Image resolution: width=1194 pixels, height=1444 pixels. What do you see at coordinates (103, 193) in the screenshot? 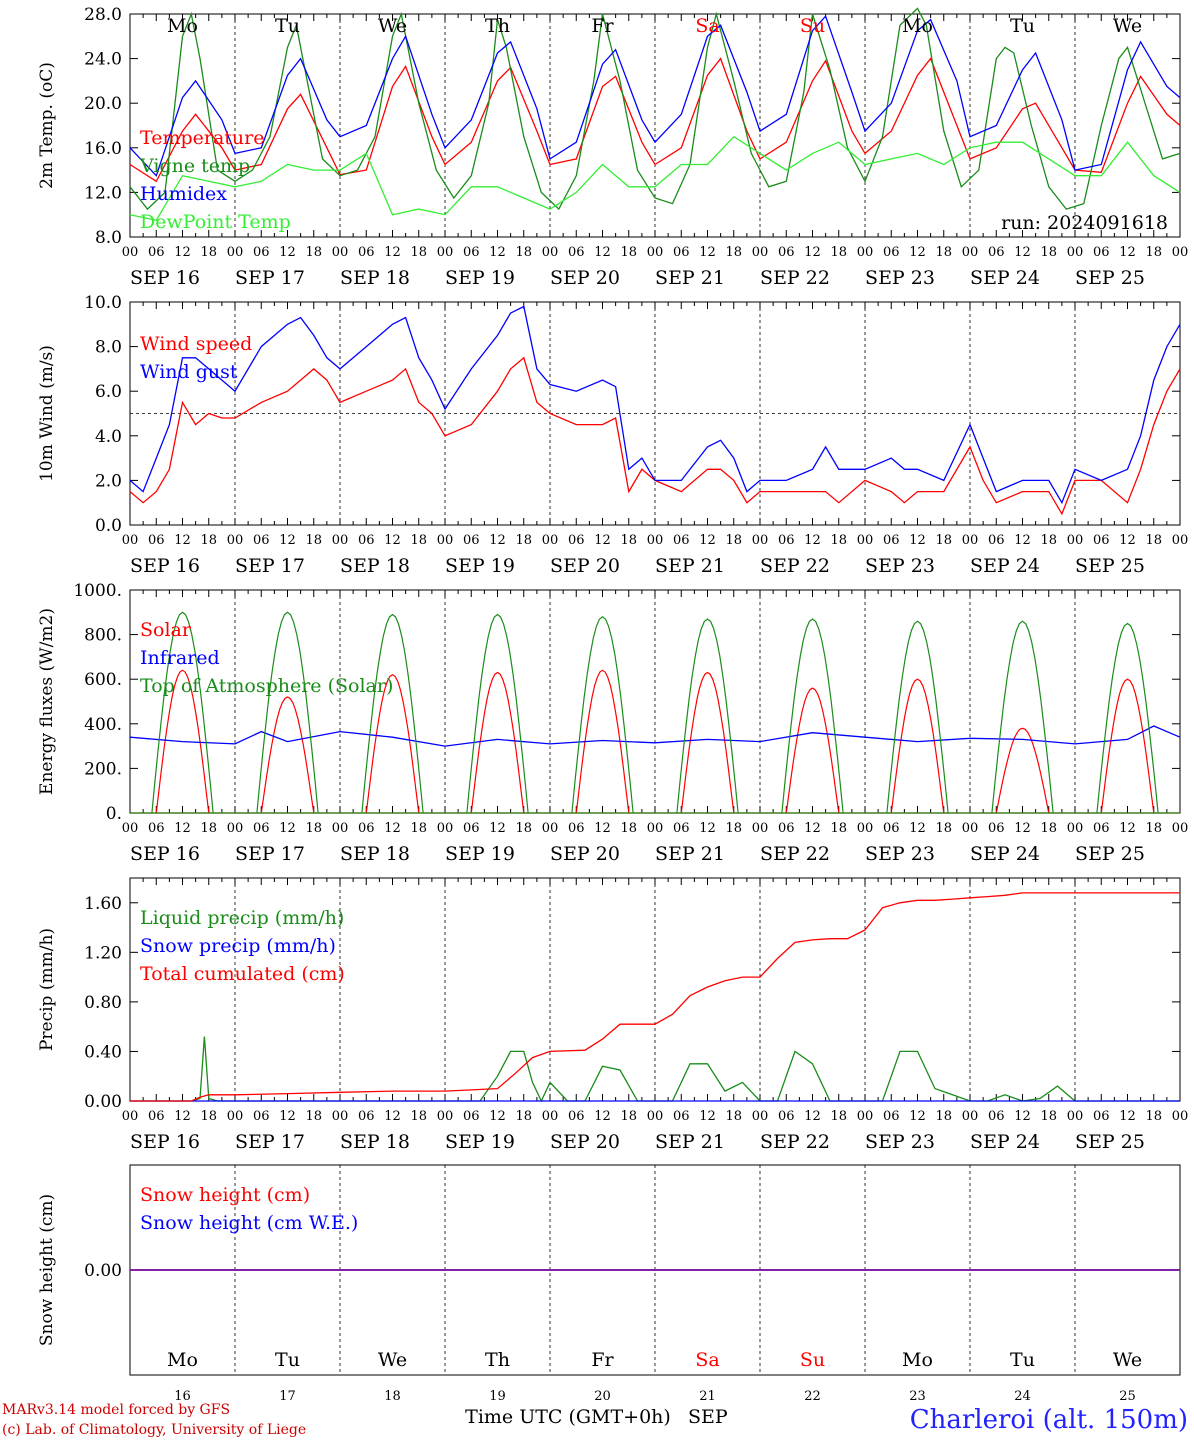
I see `y-tick-label: 12.0` at bounding box center [103, 193].